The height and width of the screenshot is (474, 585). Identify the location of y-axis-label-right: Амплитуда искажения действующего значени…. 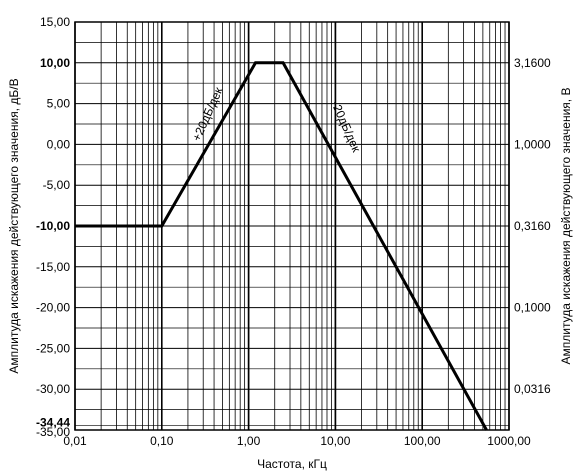
(566, 226).